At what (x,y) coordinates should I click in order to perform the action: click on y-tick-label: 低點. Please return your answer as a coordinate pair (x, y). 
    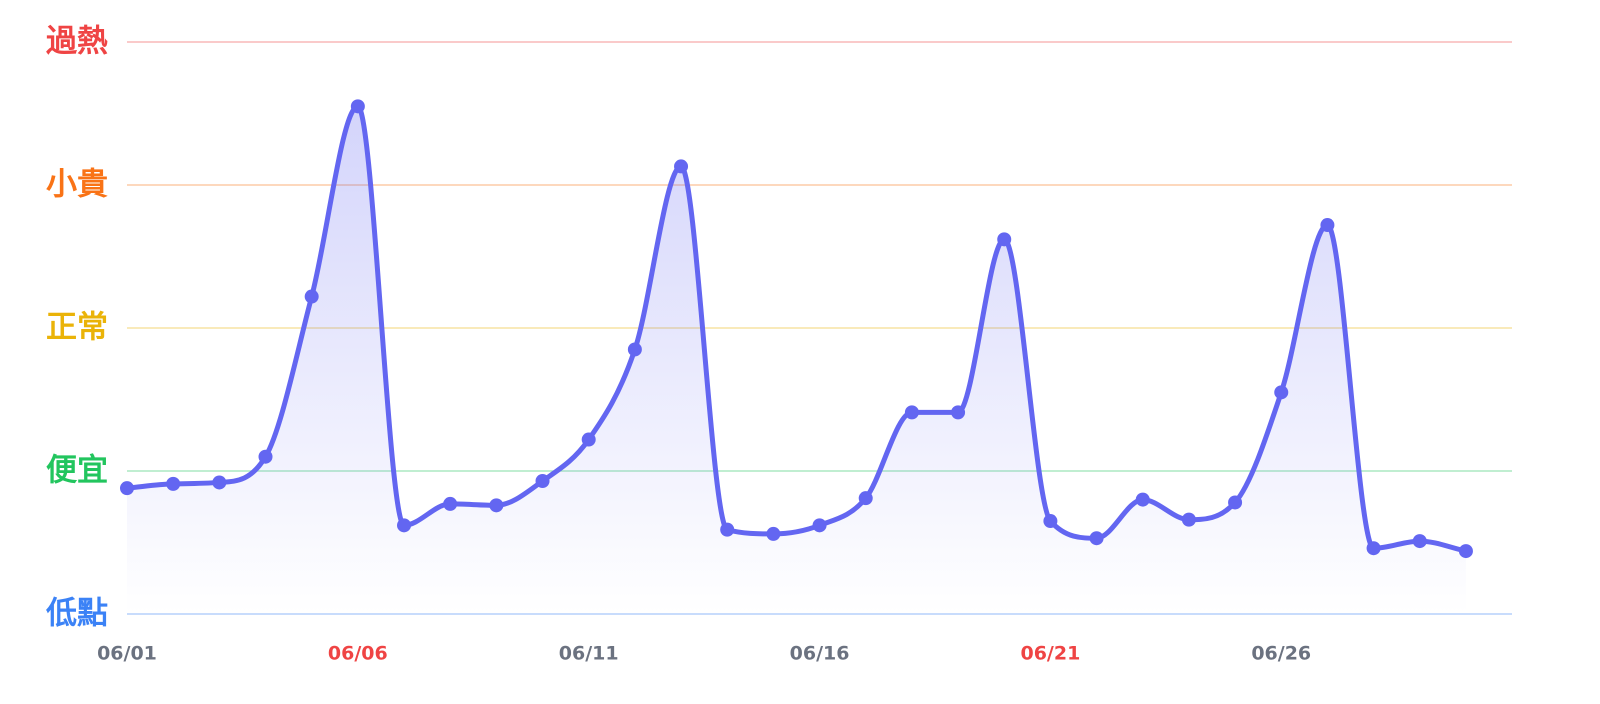
    Looking at the image, I should click on (76, 614).